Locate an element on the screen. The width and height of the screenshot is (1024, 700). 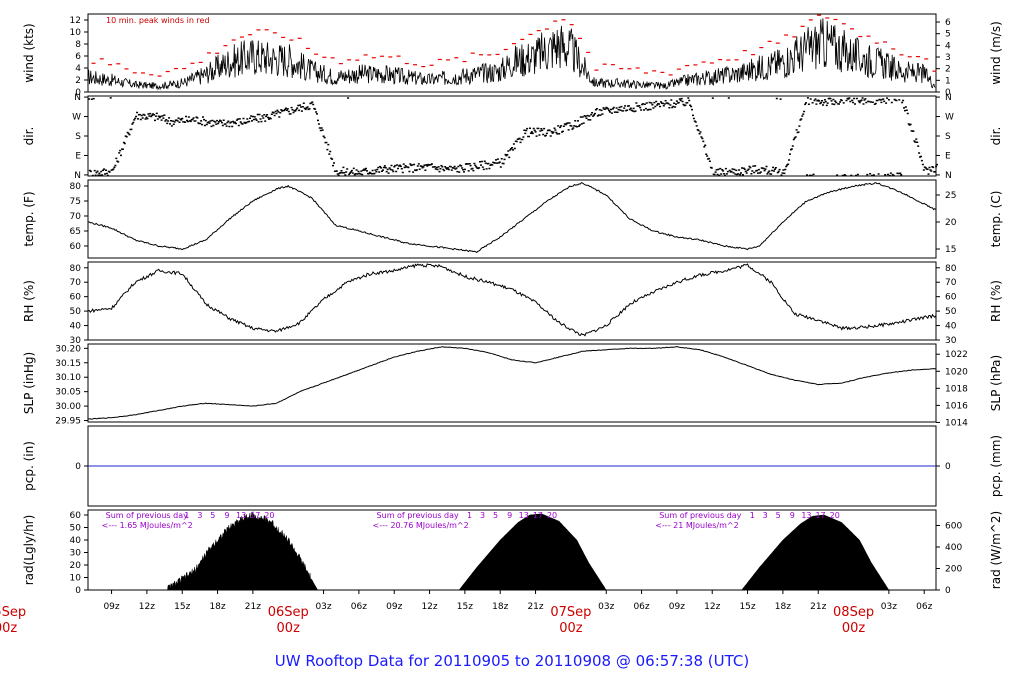
ylabel-right-dir: dir. is located at coordinates (996, 136).